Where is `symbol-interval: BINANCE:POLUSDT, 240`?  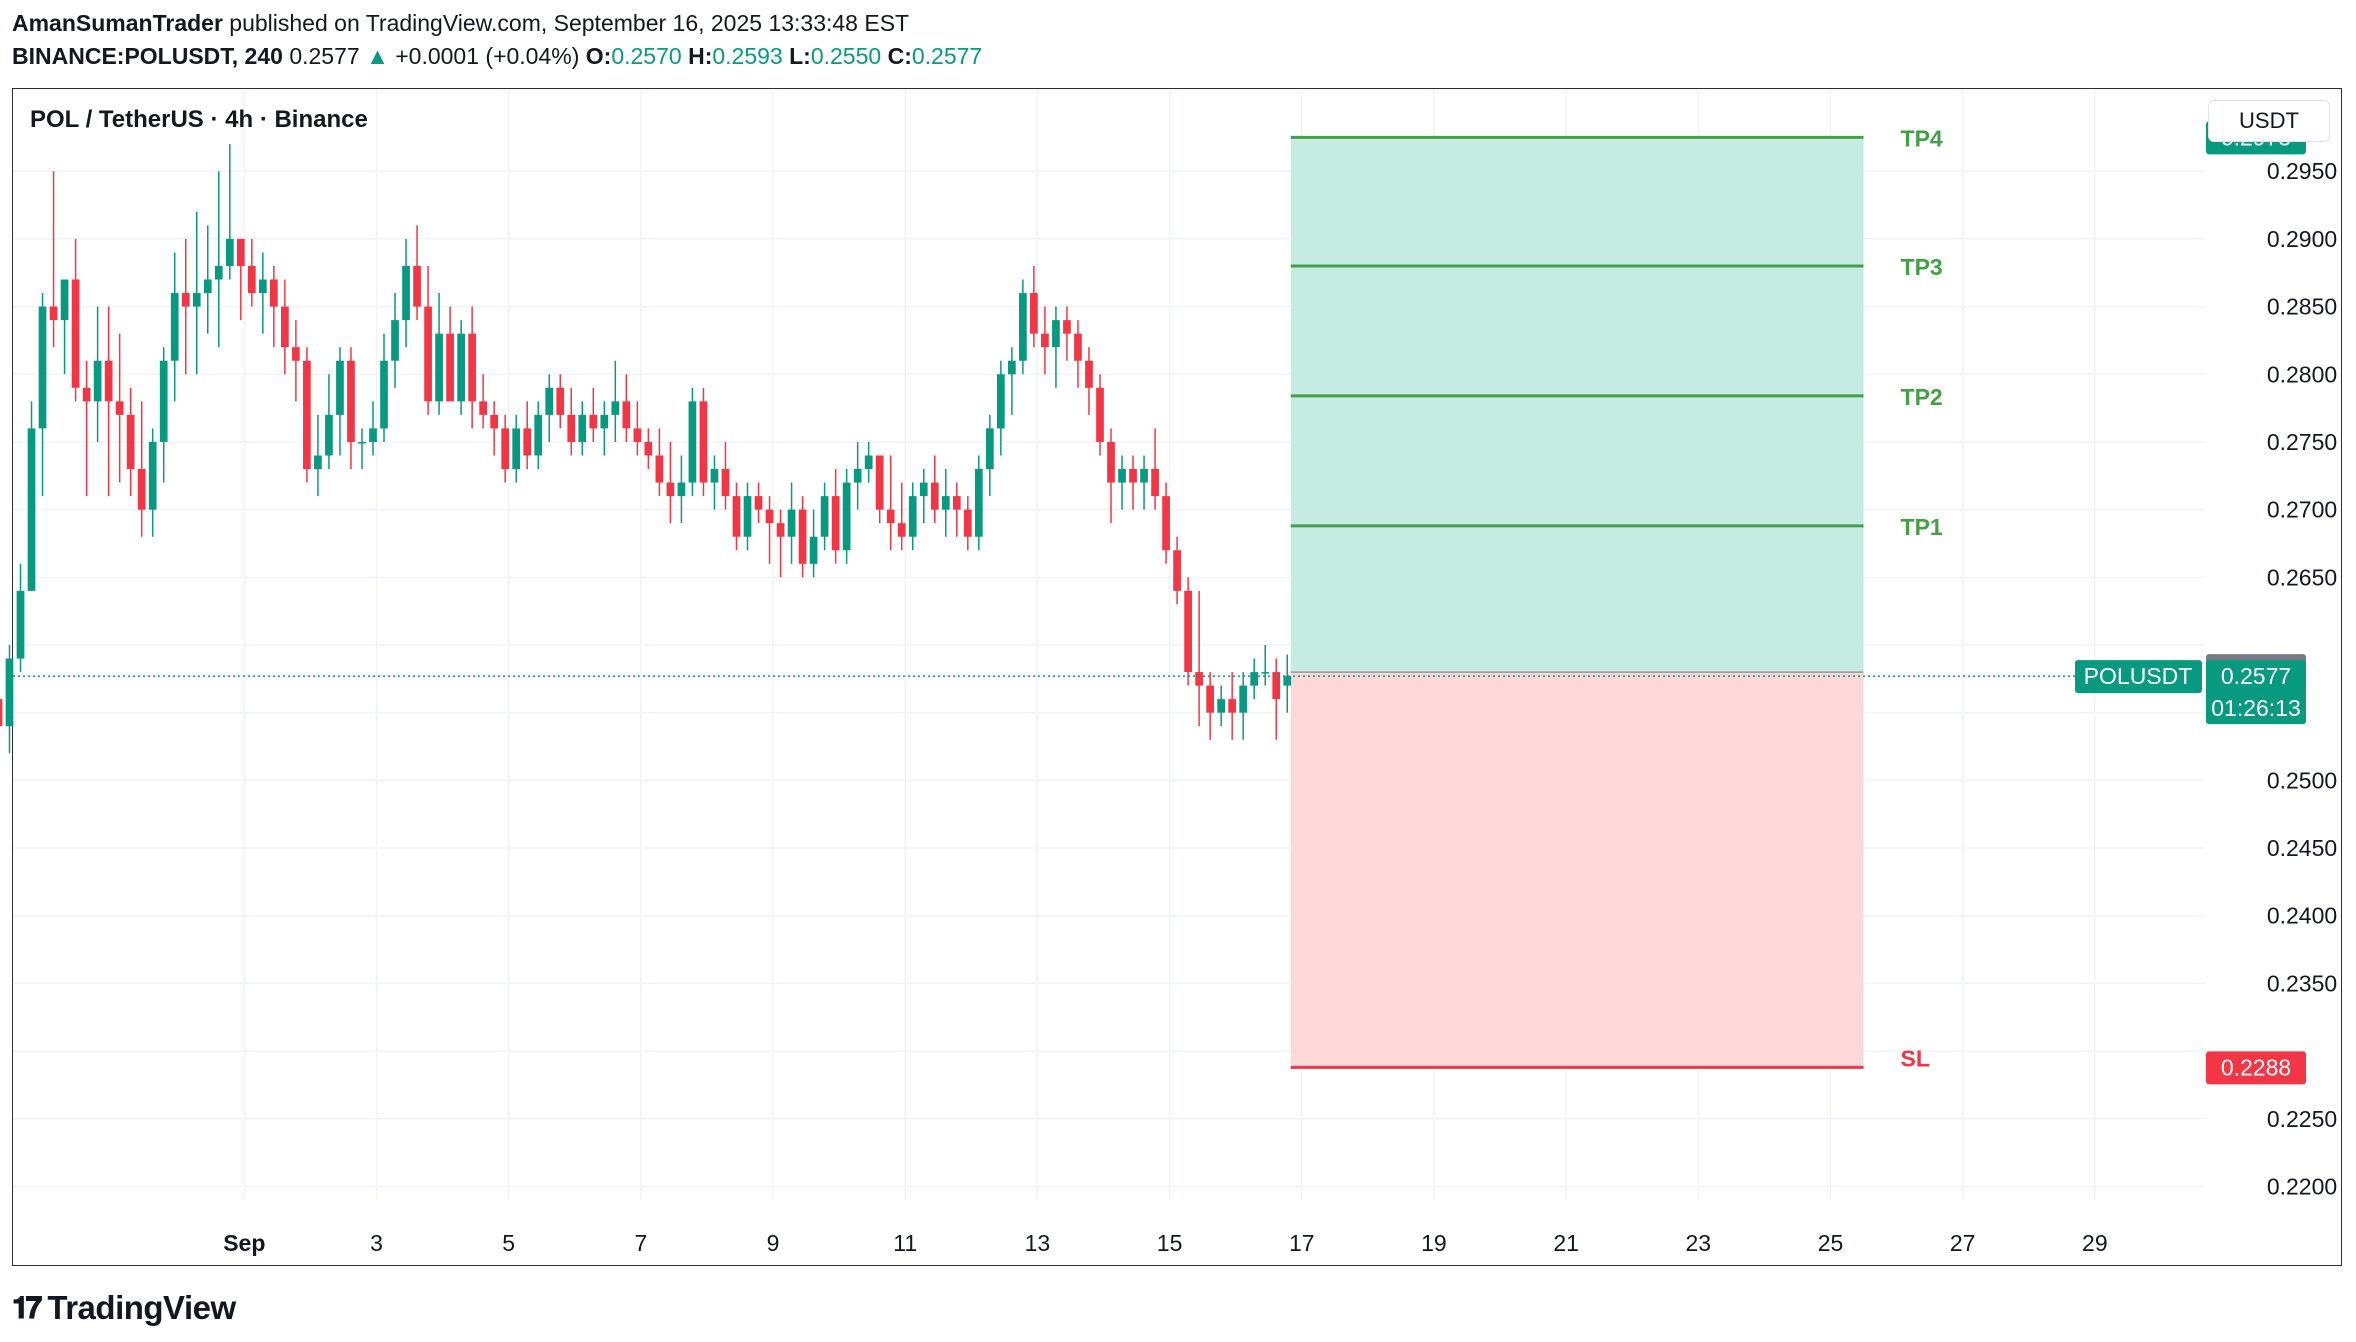 symbol-interval: BINANCE:POLUSDT, 240 is located at coordinates (147, 56).